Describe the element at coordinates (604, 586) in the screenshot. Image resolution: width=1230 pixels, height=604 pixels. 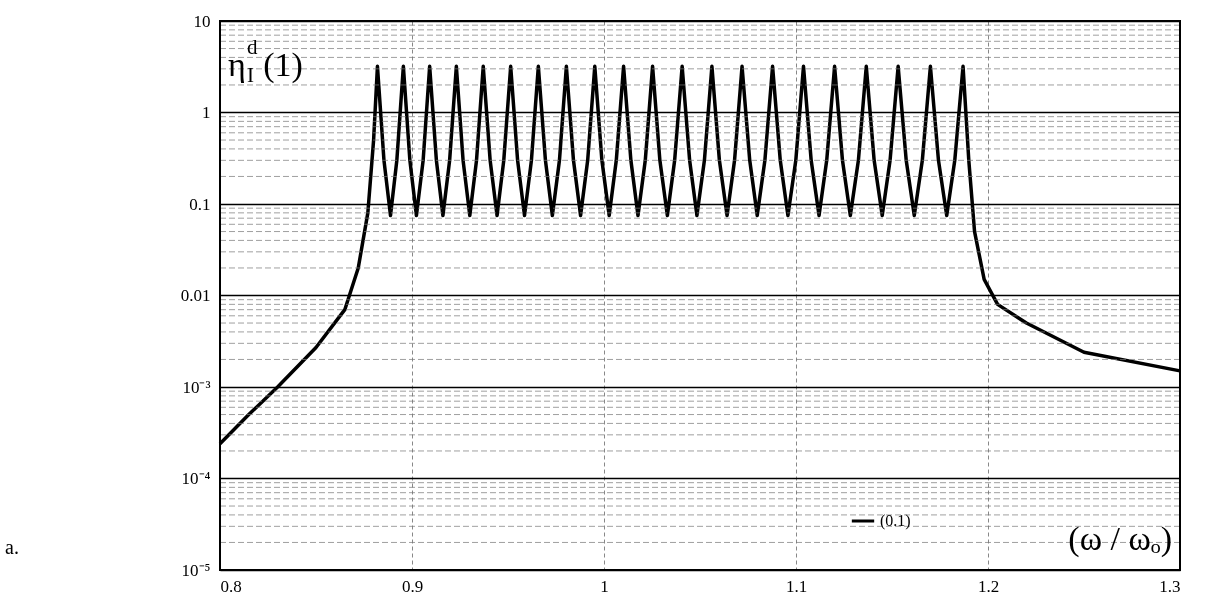
I see `x-tick-label: 1` at that location.